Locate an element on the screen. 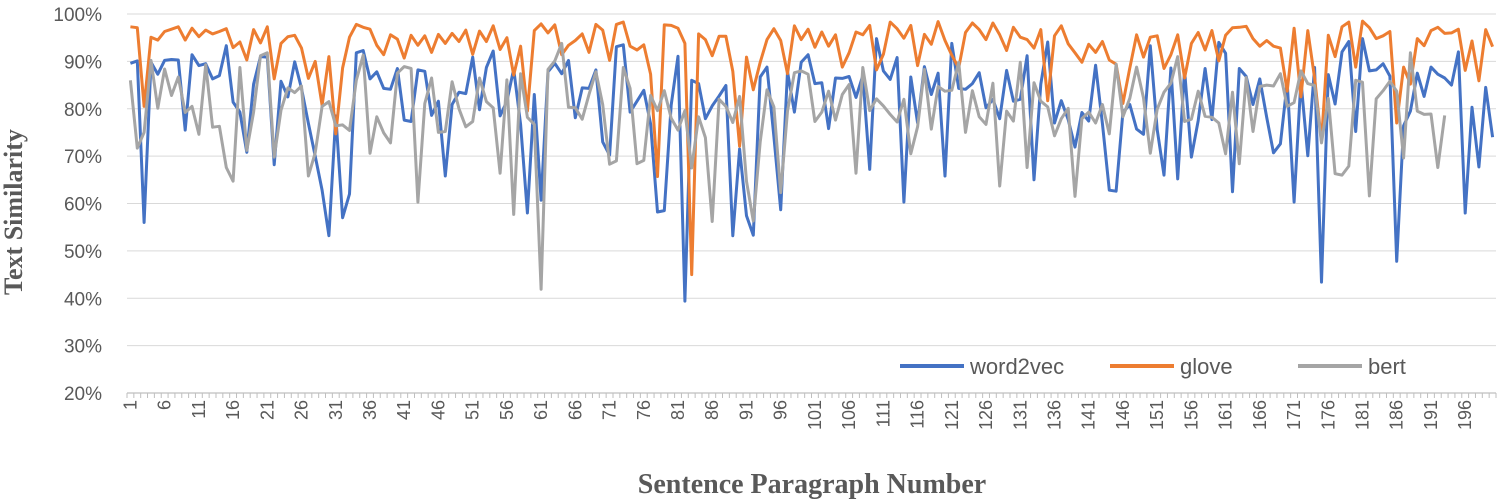 Image resolution: width=1500 pixels, height=504 pixels. x-tick-label: 171 is located at coordinates (1294, 415).